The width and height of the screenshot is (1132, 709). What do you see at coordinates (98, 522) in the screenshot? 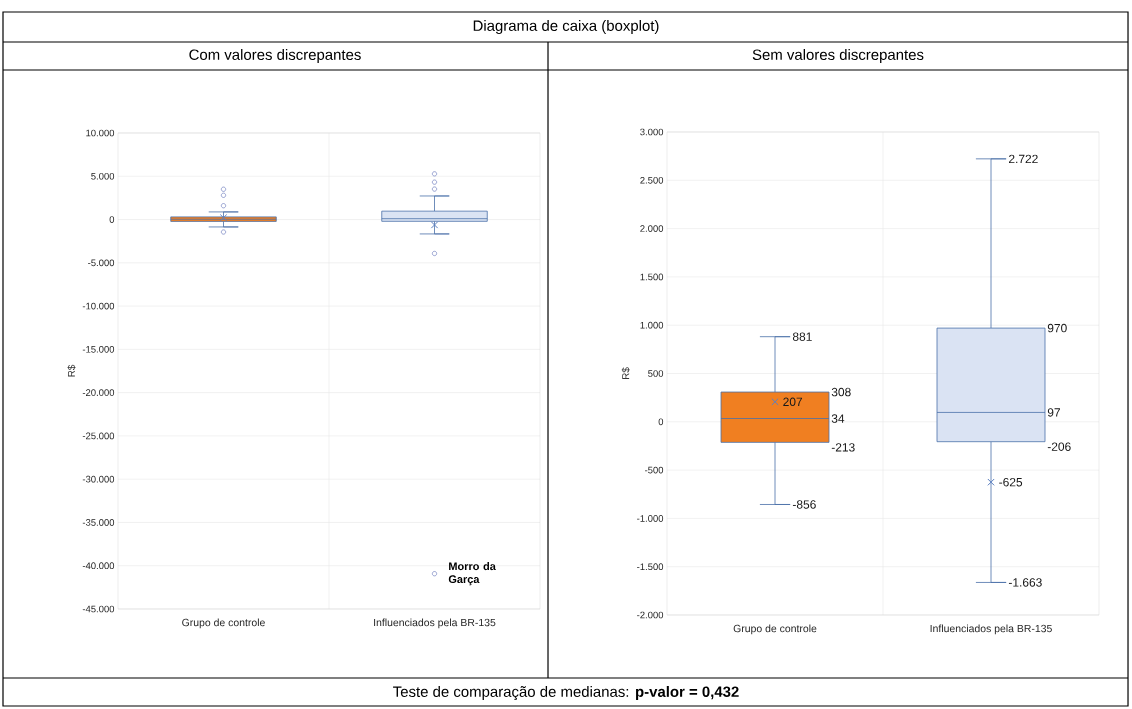
I see `y-tick-label: -35.000` at bounding box center [98, 522].